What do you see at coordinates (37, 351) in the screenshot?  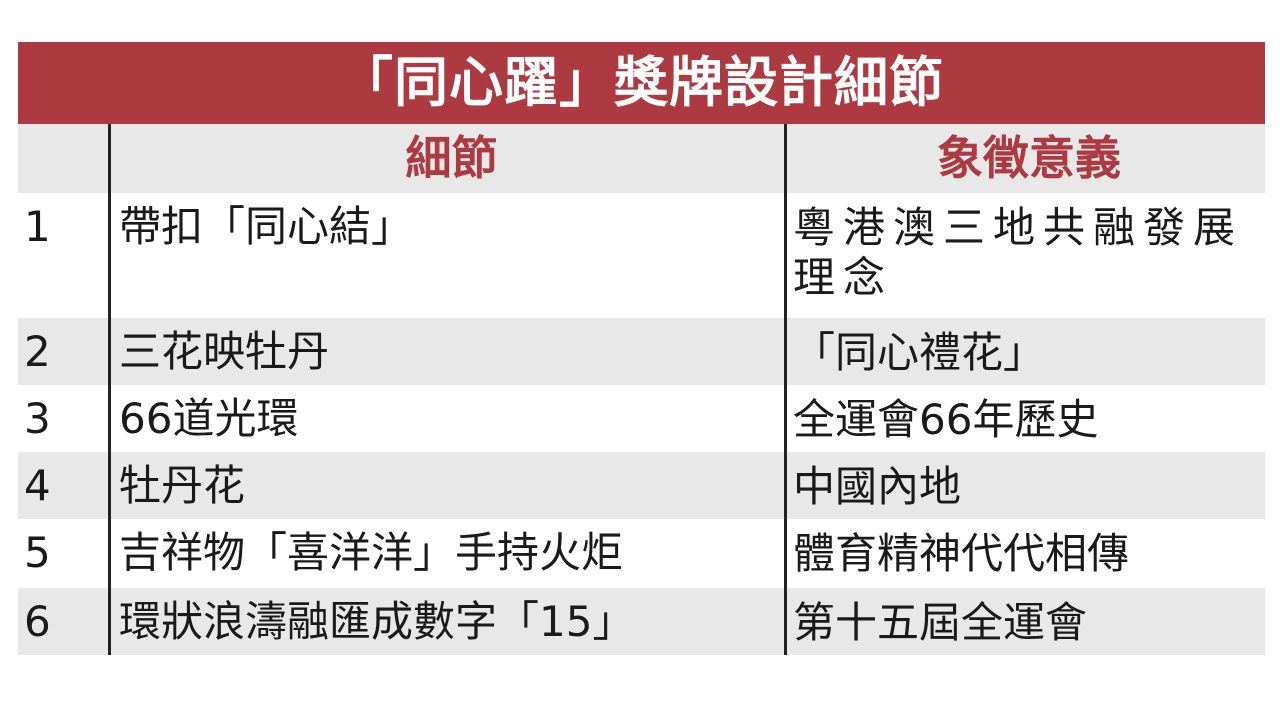 I see `row-index: 2` at bounding box center [37, 351].